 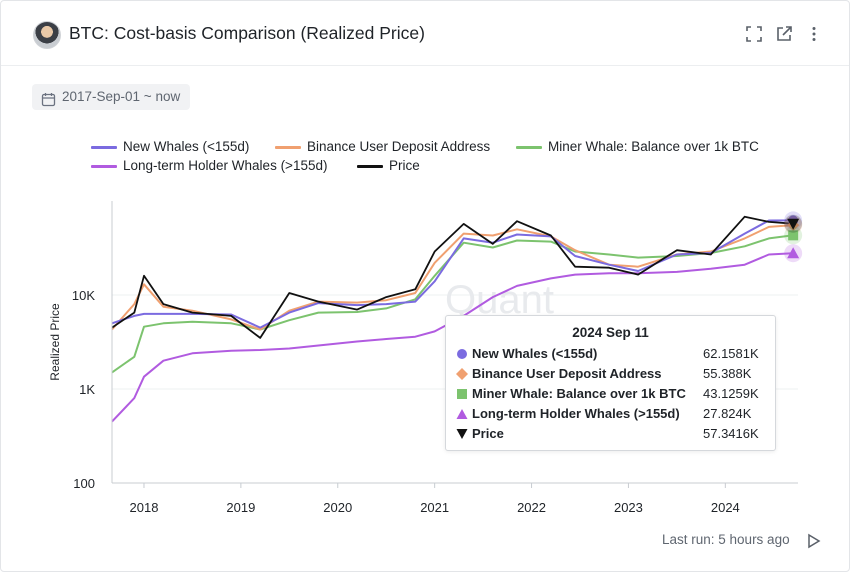 What do you see at coordinates (337, 507) in the screenshot?
I see `x-tick-label: 2020` at bounding box center [337, 507].